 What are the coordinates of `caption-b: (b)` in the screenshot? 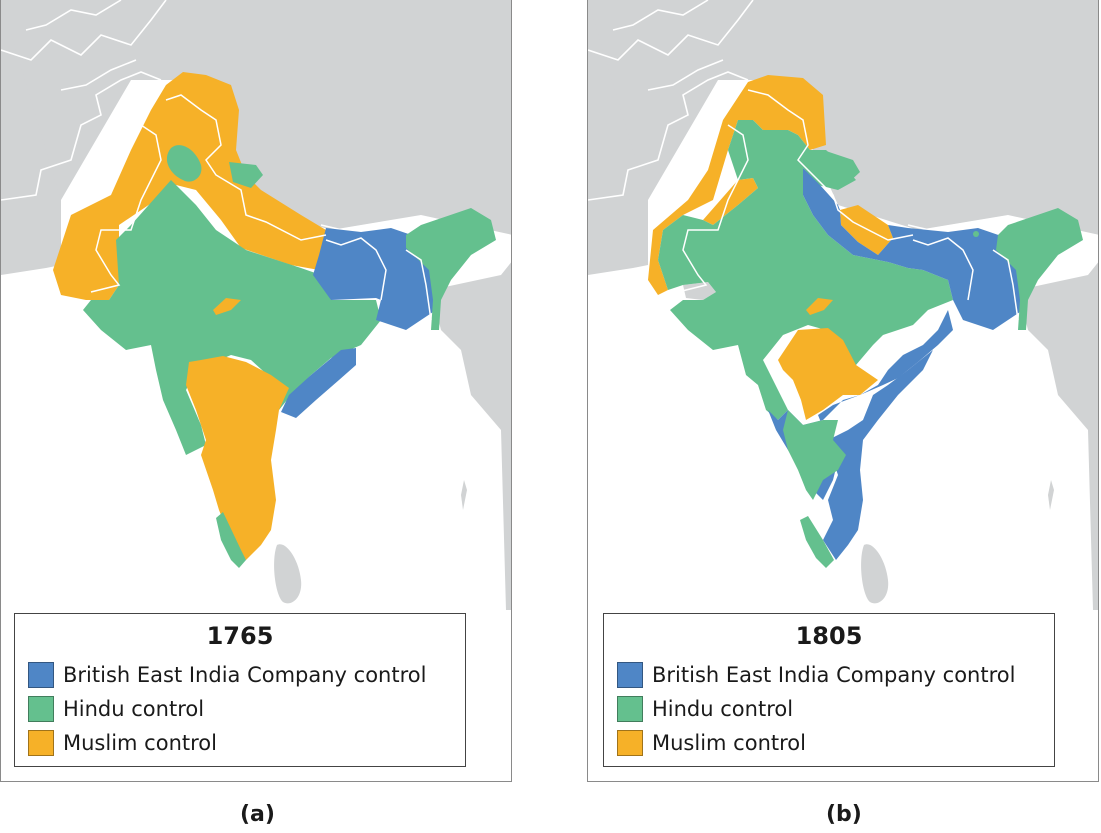 It's located at (844, 814).